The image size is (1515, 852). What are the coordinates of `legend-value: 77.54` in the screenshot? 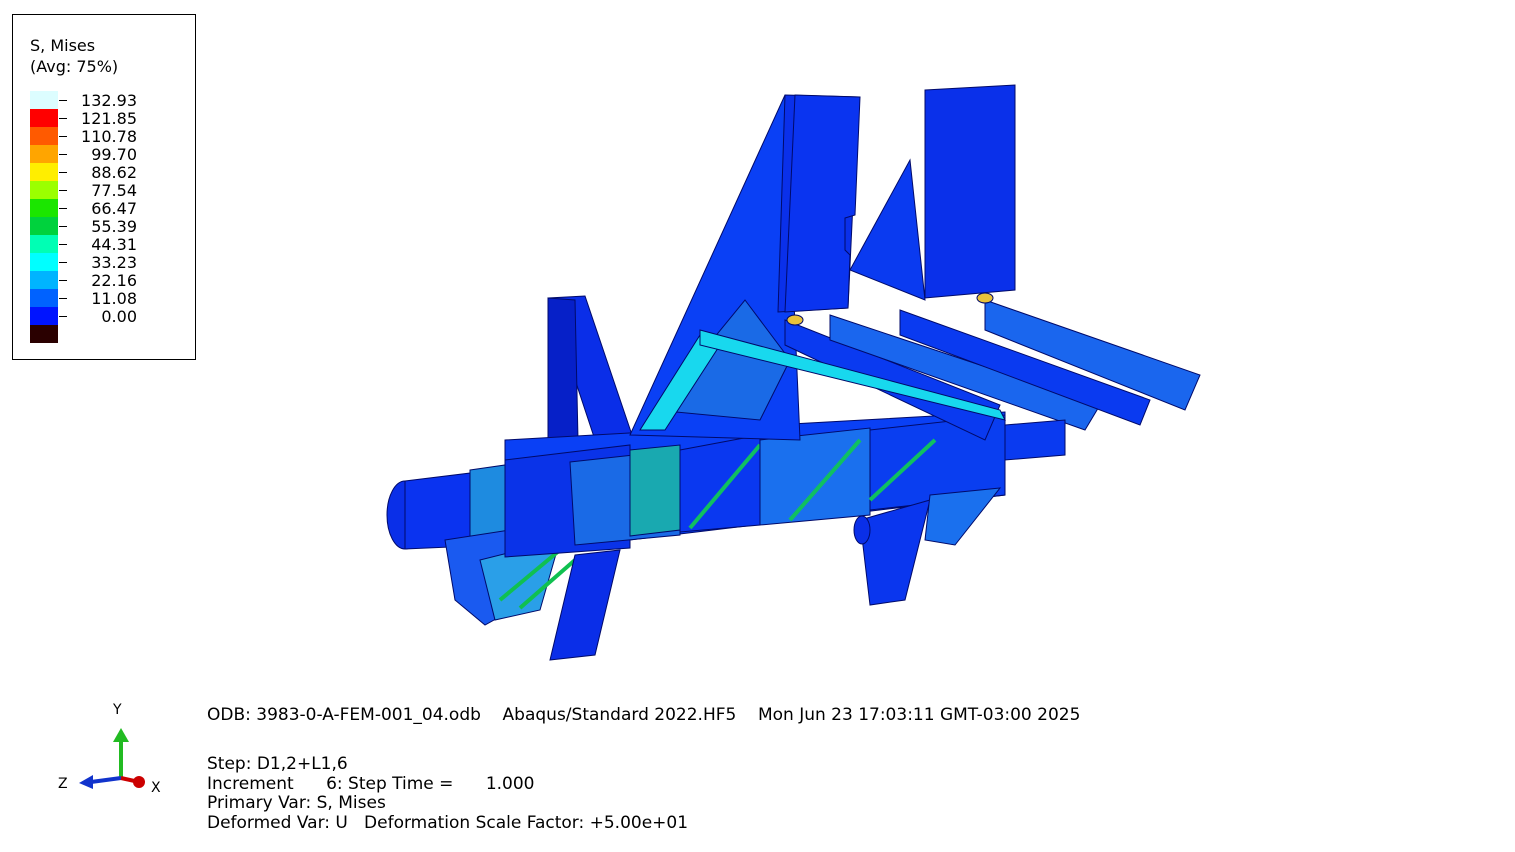 It's located at (114, 190).